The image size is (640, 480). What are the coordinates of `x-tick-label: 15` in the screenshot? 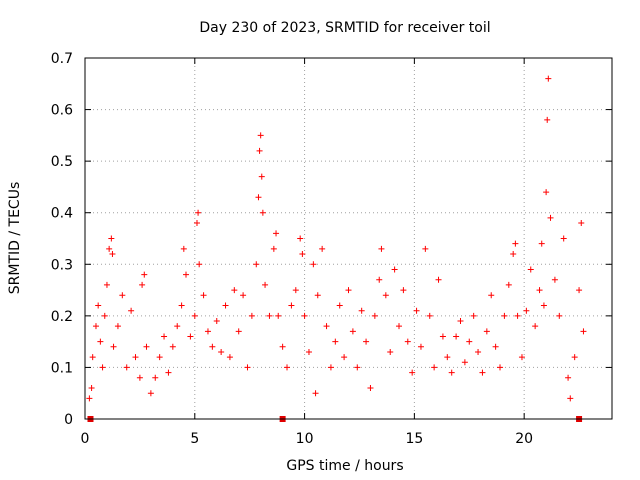 It's located at (414, 439).